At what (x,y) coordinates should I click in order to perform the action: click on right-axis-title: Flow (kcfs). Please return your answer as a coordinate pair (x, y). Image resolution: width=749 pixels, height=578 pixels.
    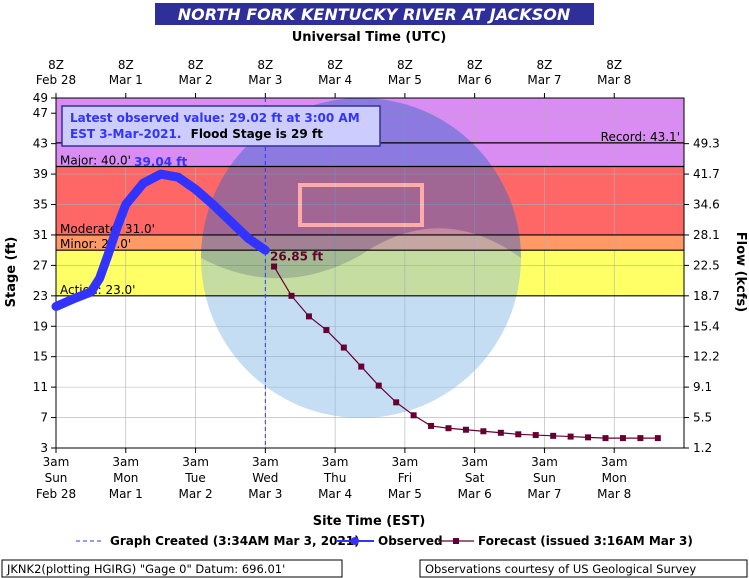
    Looking at the image, I should click on (740, 272).